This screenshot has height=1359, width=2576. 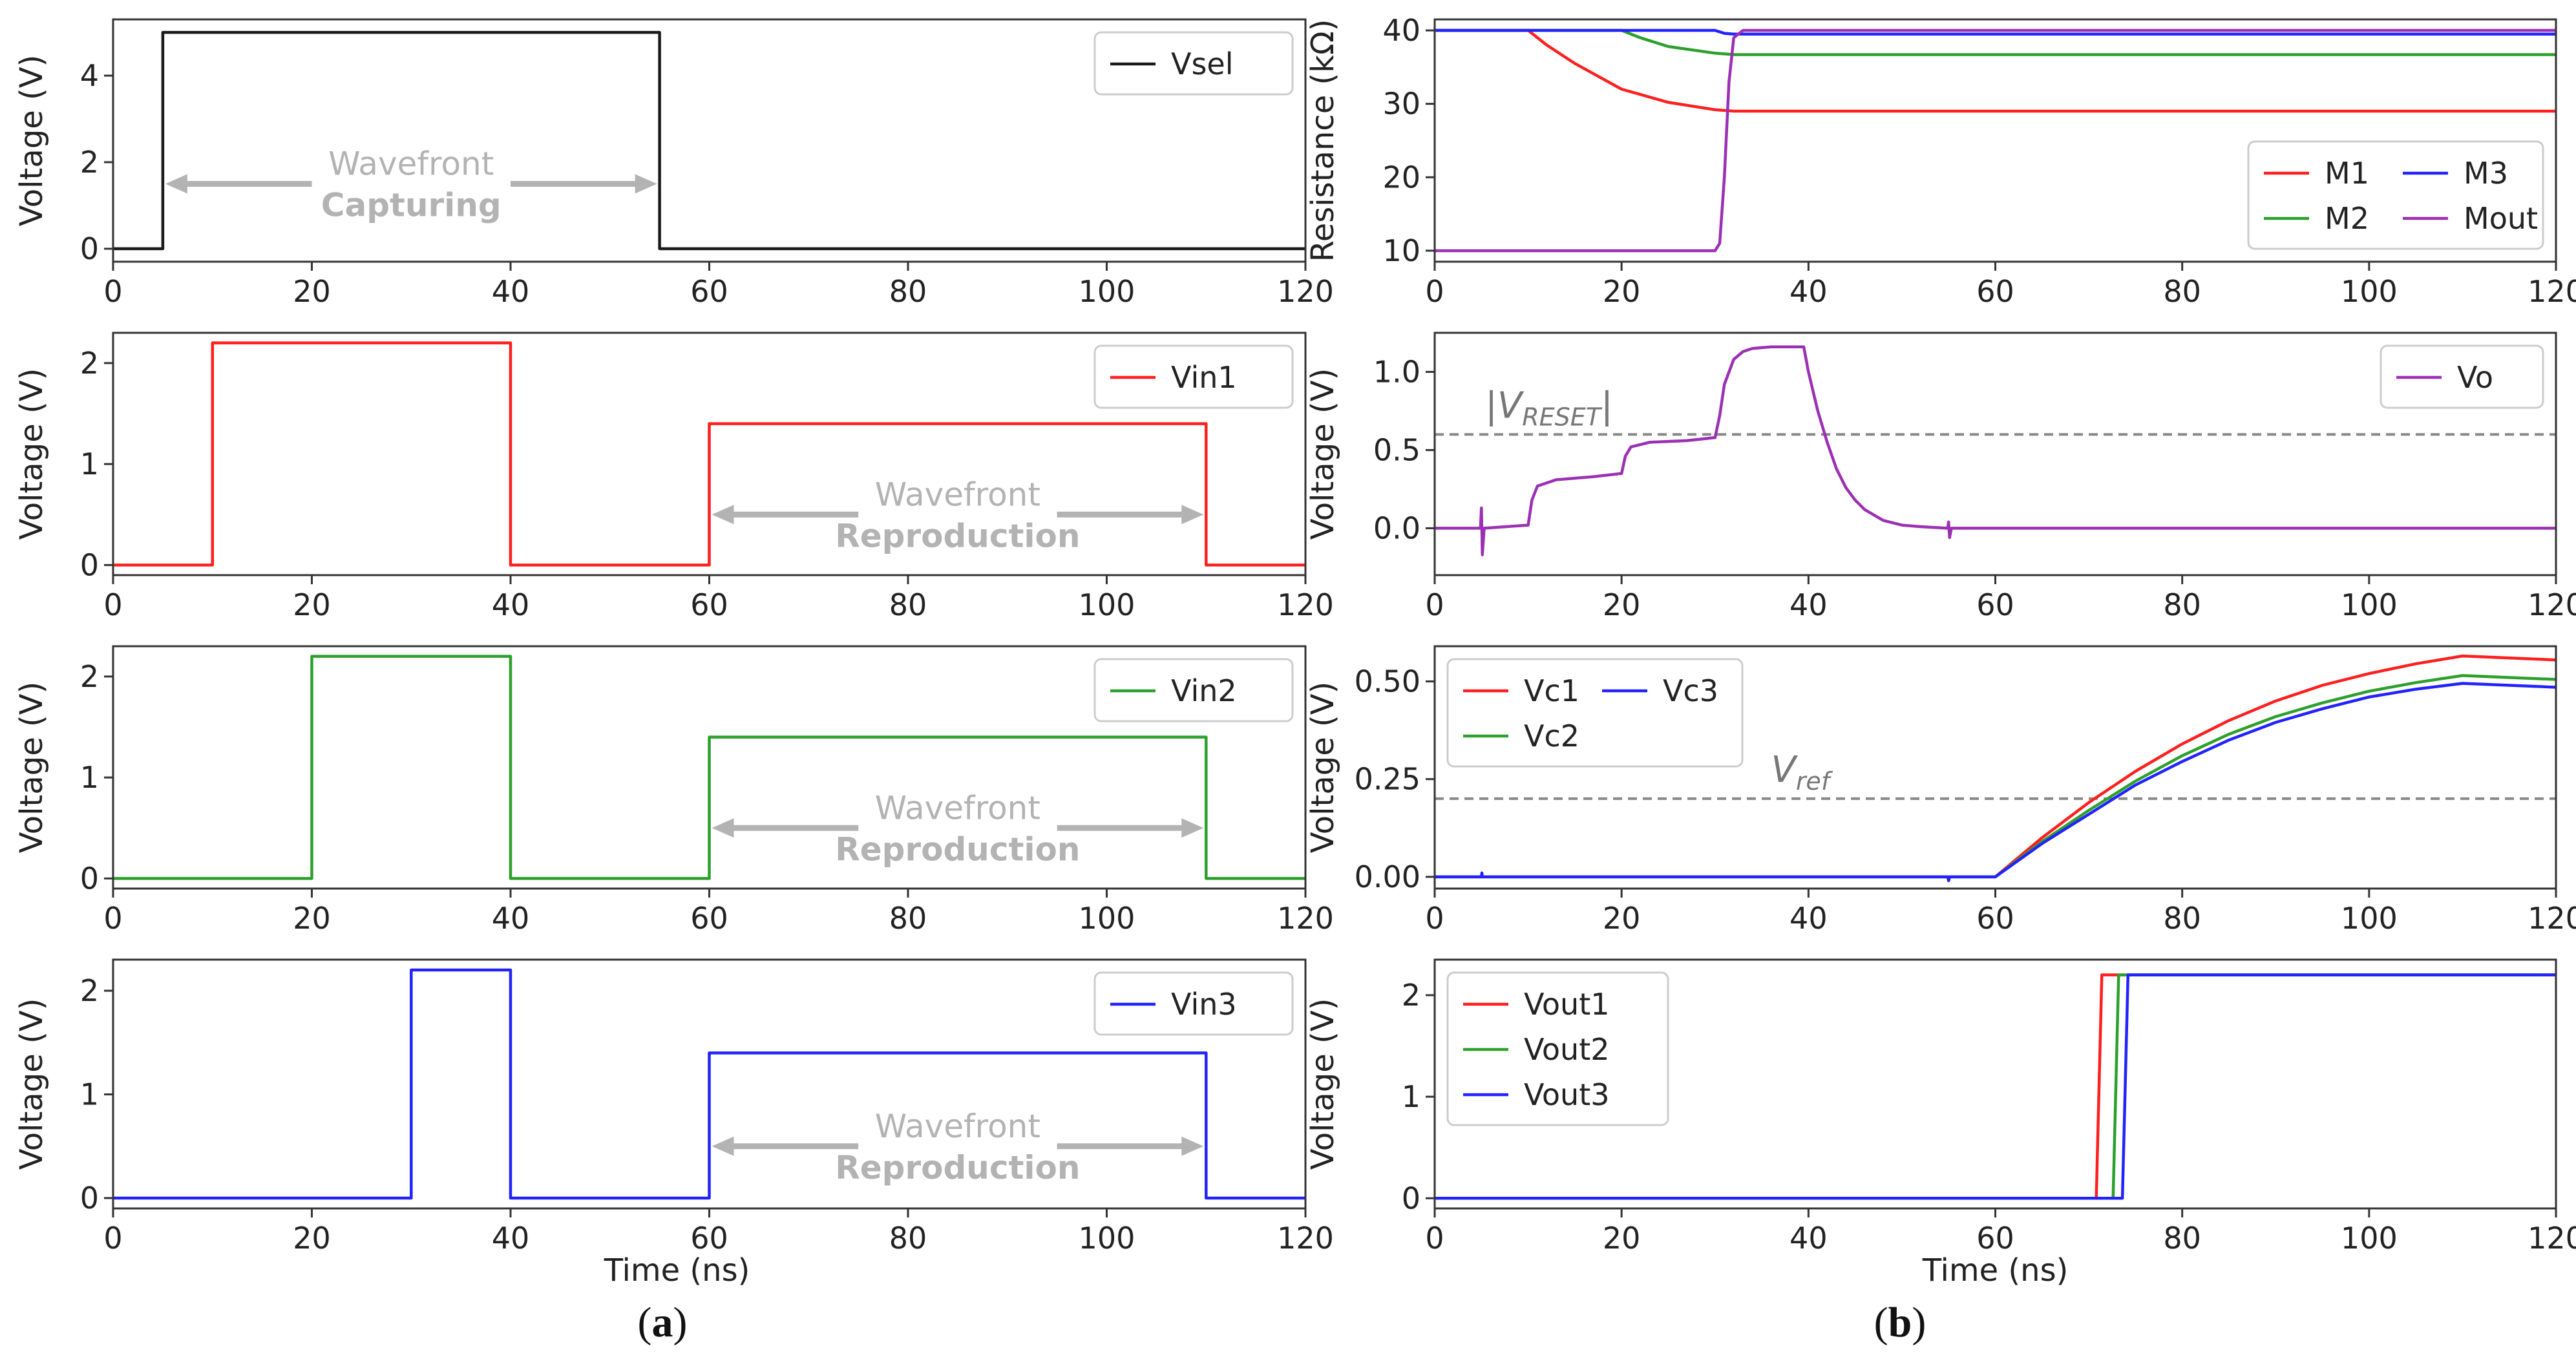 What do you see at coordinates (1396, 371) in the screenshot?
I see `y-tick-label: 1.0` at bounding box center [1396, 371].